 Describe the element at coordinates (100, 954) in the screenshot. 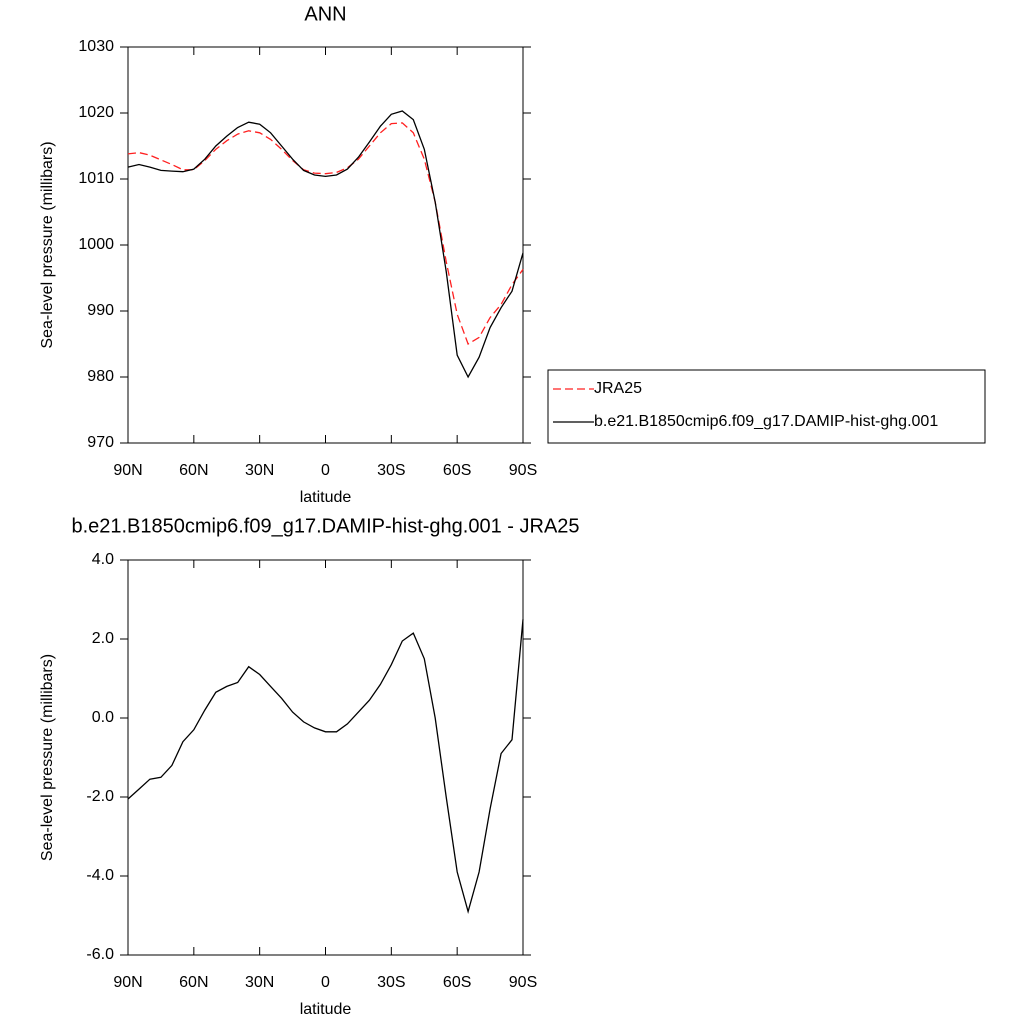

I see `y-tick-label: -6.0` at that location.